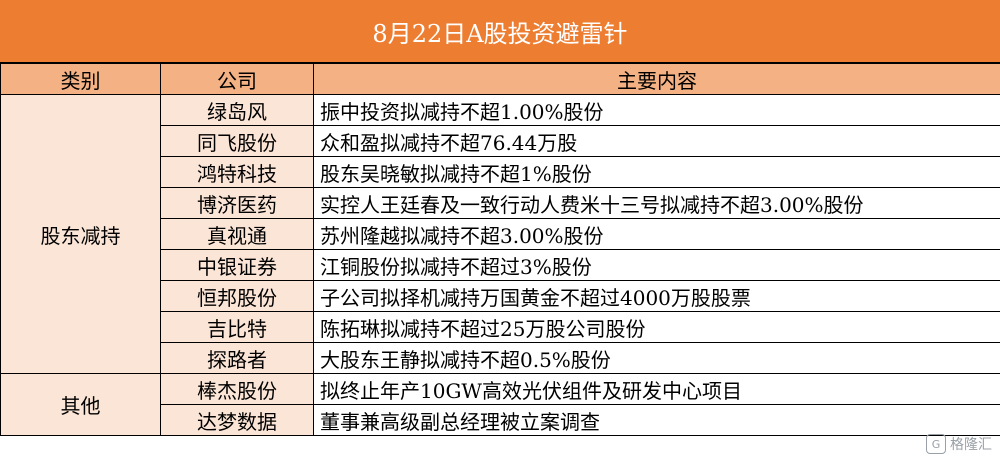 This screenshot has height=458, width=1000. What do you see at coordinates (656, 203) in the screenshot?
I see `content-cell: 实控人王廷春及一致行动人费米十三号拟减持不超3.00%股份` at bounding box center [656, 203].